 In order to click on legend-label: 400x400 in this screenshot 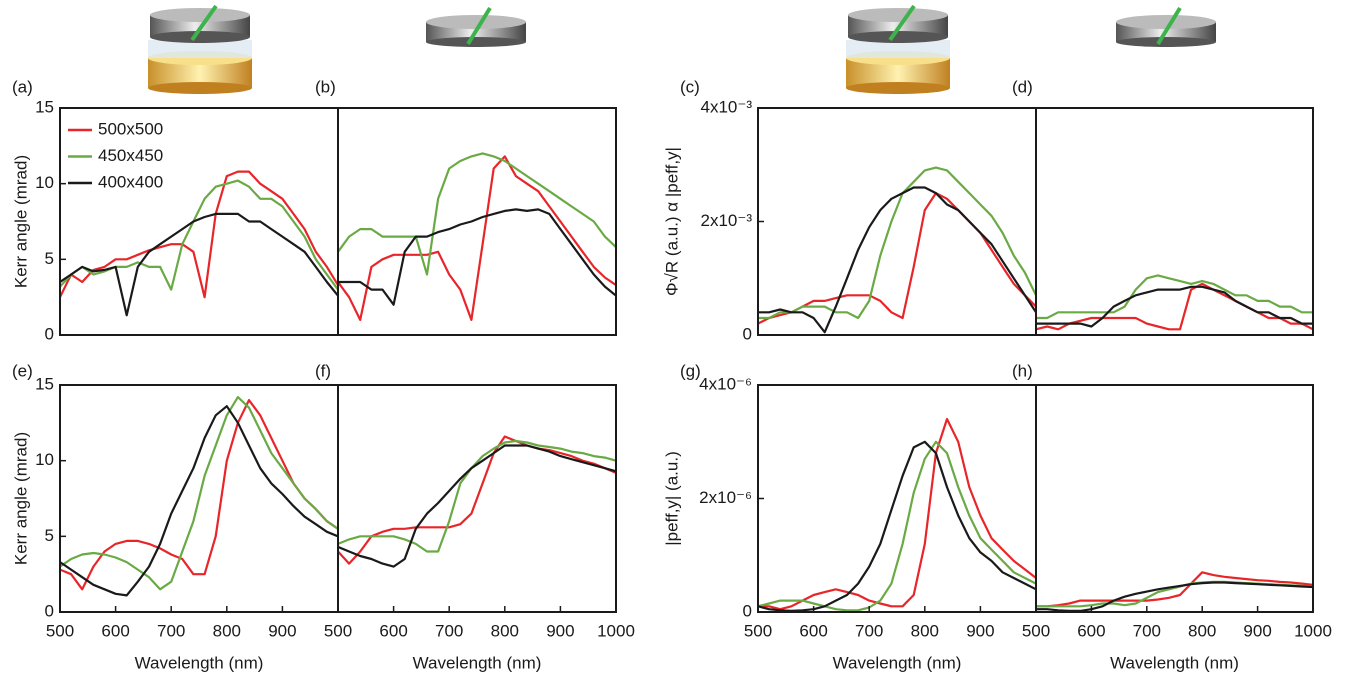, I will do `click(130, 181)`.